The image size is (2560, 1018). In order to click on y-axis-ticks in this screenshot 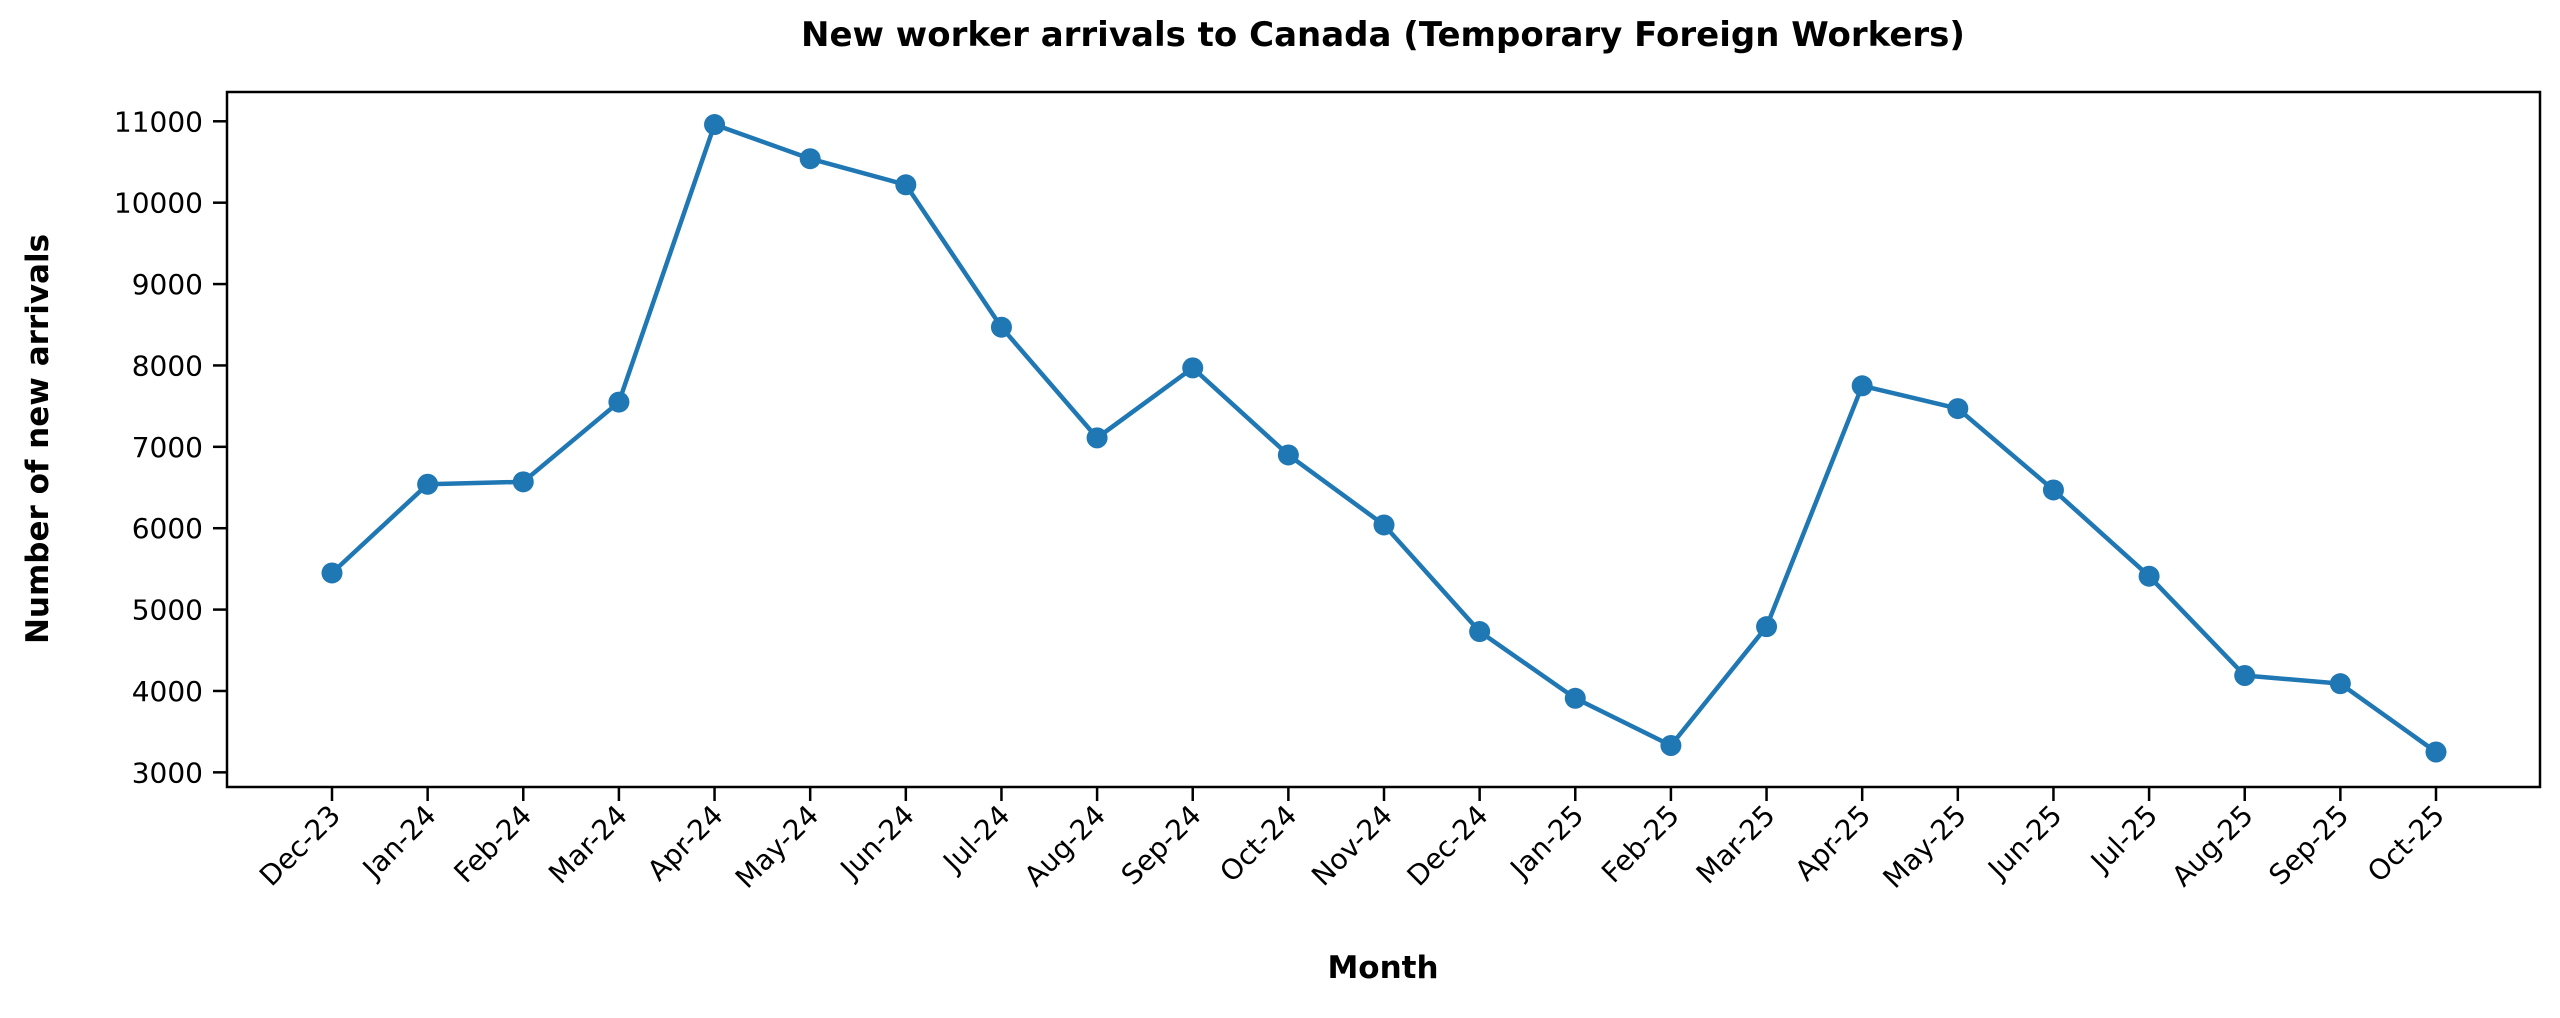, I will do `click(220, 447)`.